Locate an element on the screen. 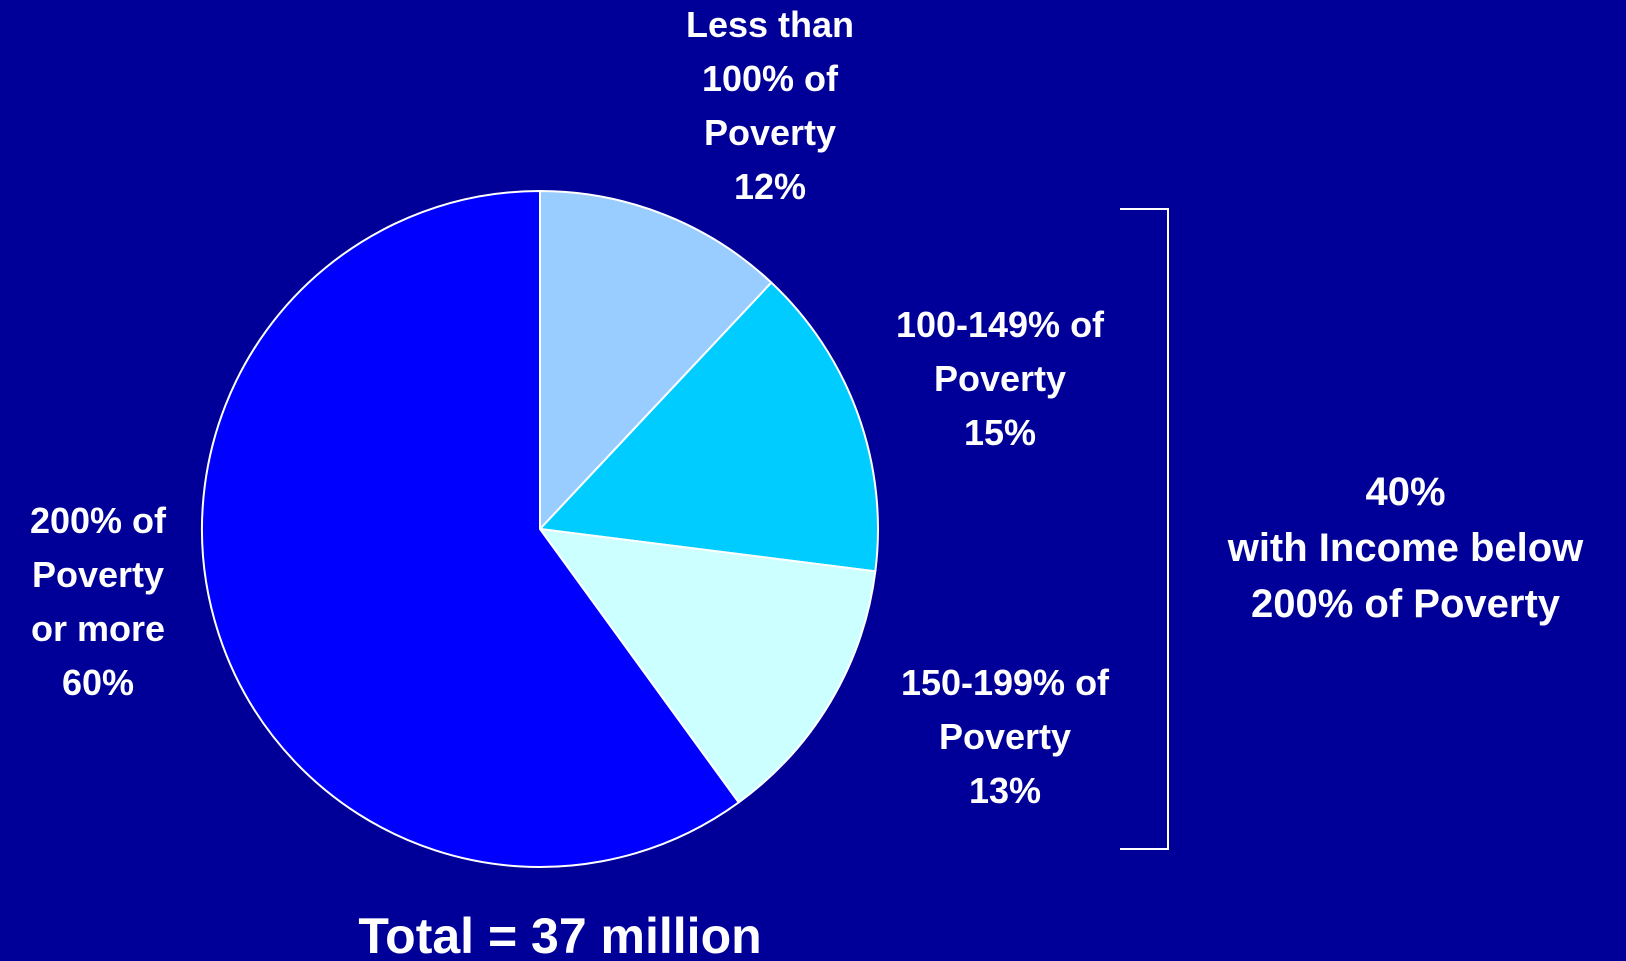 The height and width of the screenshot is (961, 1626). slice-value-label: 15% is located at coordinates (1000, 432).